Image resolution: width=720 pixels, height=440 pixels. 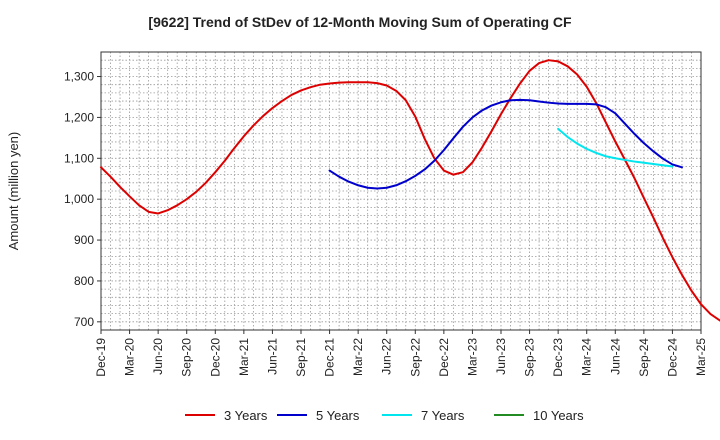 What do you see at coordinates (530, 357) in the screenshot?
I see `x-tick-label: Sep-23` at bounding box center [530, 357].